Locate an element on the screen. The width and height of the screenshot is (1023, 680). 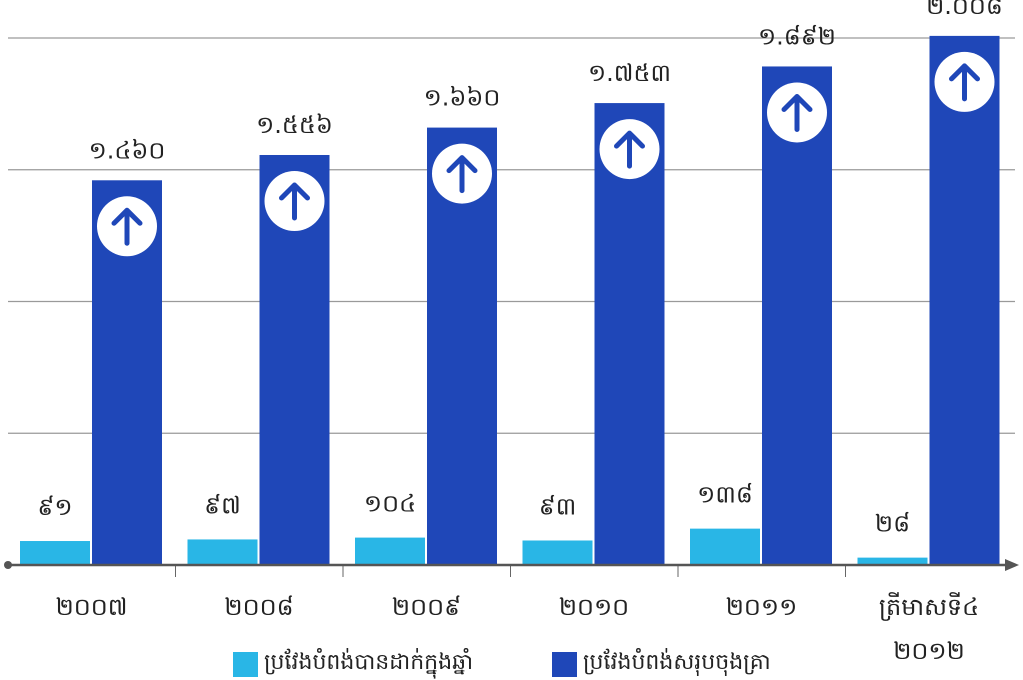
value-label: ១៣៨ is located at coordinates (725, 495).